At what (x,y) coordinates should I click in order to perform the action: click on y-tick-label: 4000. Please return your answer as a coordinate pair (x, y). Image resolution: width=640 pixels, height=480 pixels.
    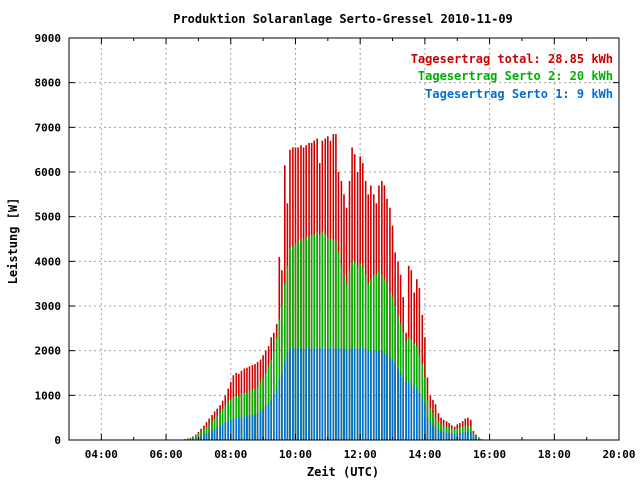
    Looking at the image, I should click on (48, 261).